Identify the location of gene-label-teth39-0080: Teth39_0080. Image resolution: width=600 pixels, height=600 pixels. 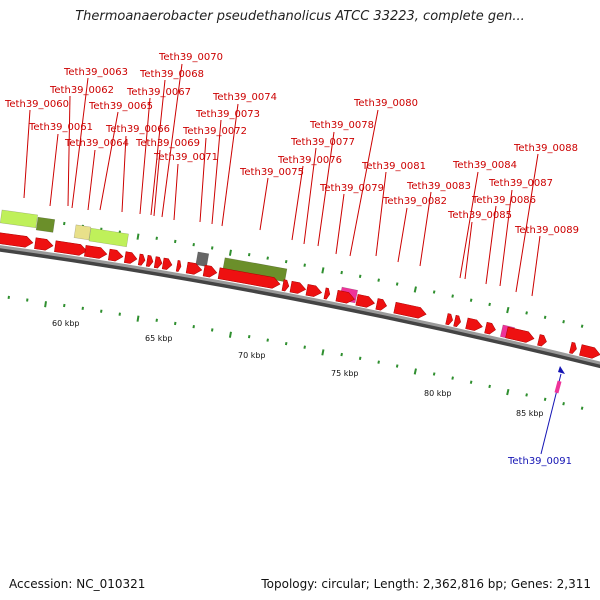
(385, 103).